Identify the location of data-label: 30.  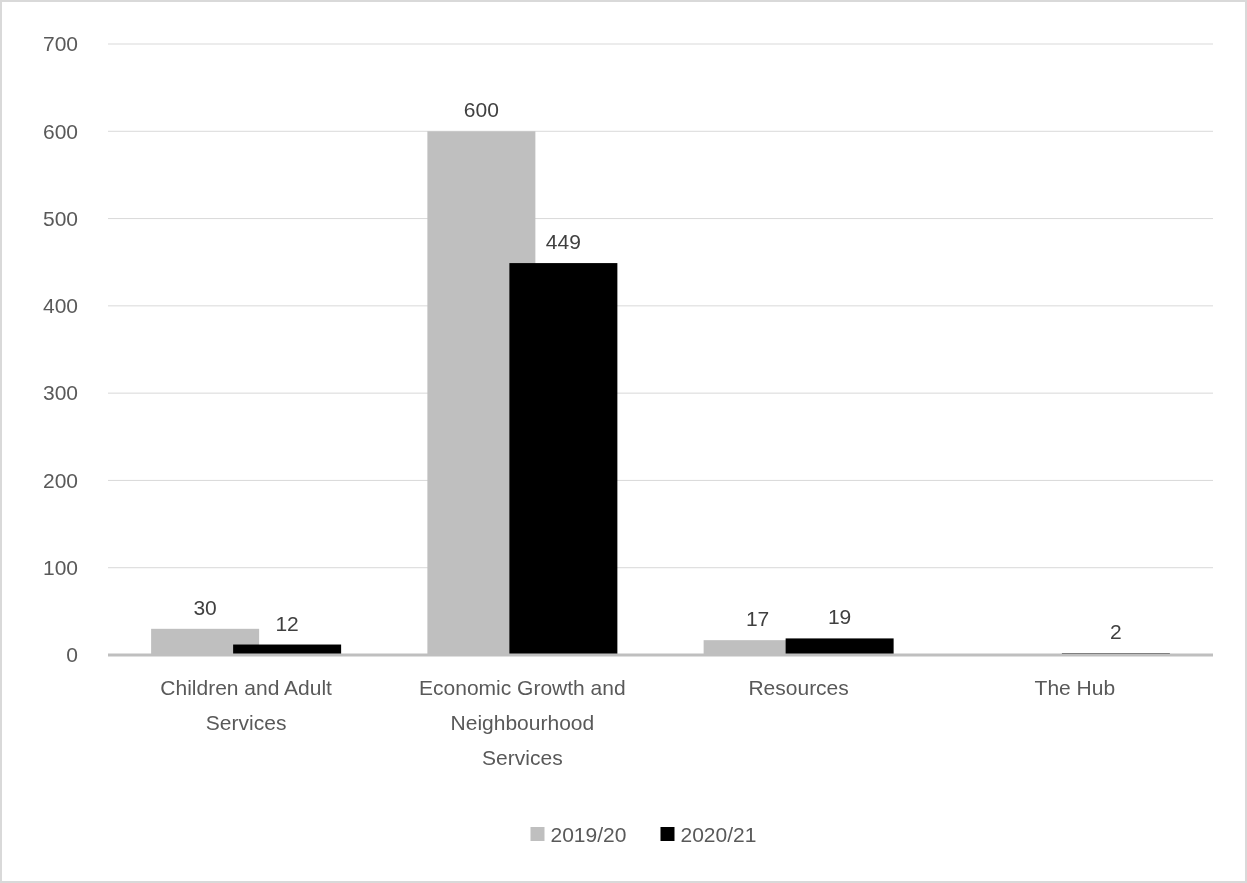
(205, 607).